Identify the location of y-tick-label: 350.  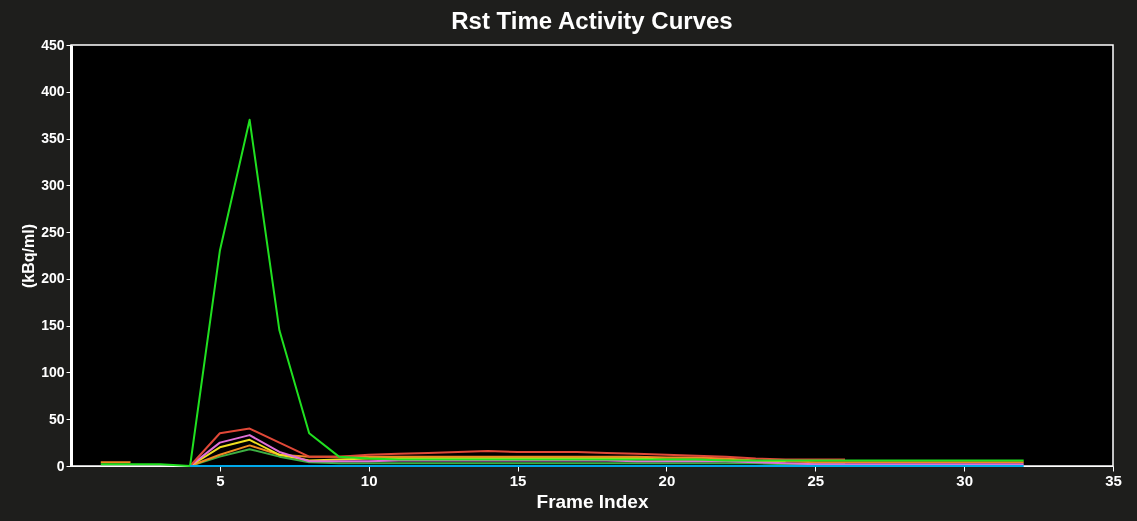
(53, 138).